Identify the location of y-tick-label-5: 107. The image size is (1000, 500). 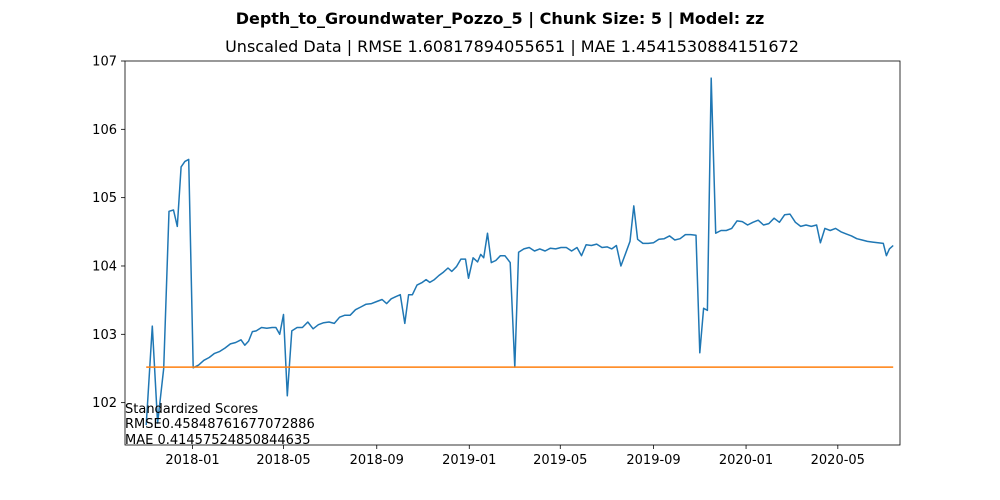
(104, 62).